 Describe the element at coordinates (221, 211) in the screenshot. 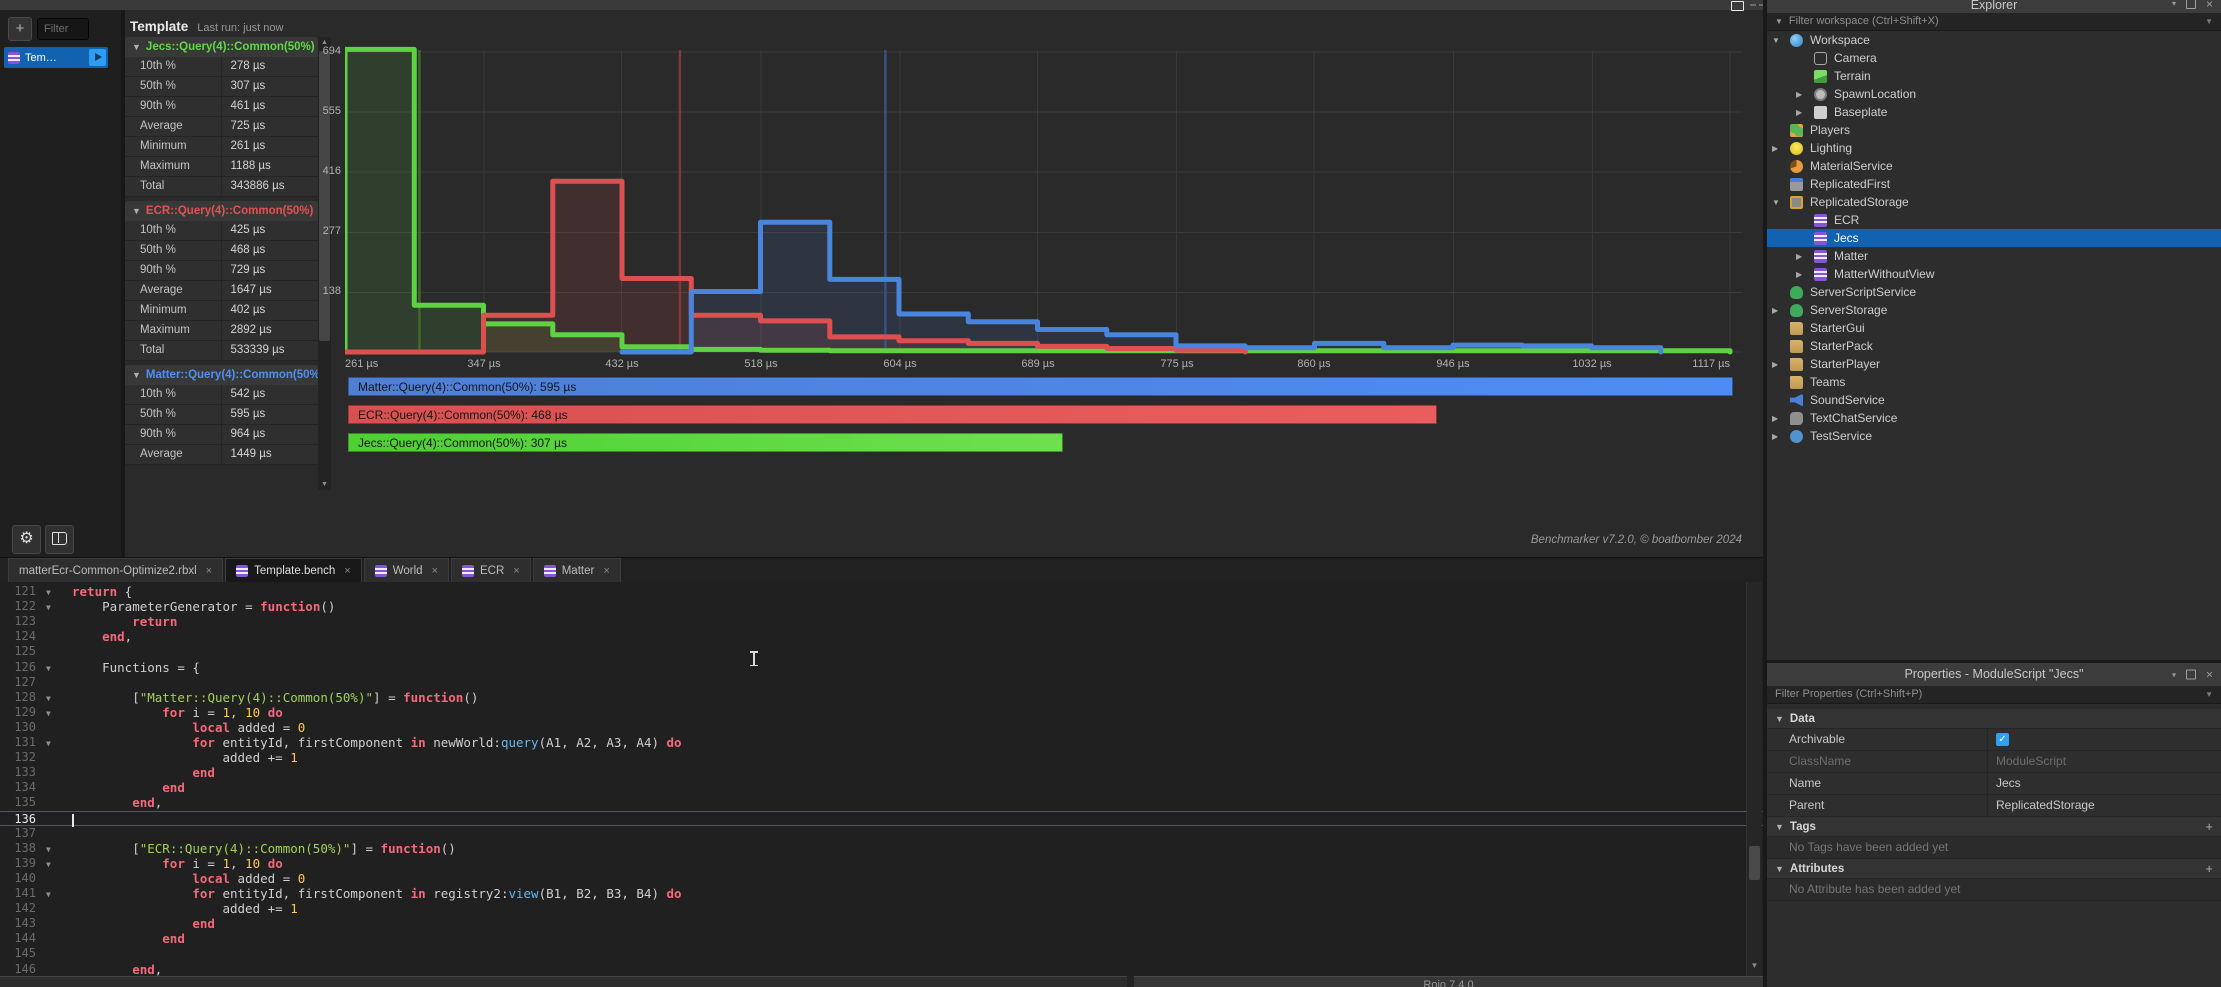

I see `stat-section-header: ▼ ECR::Query(4)::Common(50%)` at that location.